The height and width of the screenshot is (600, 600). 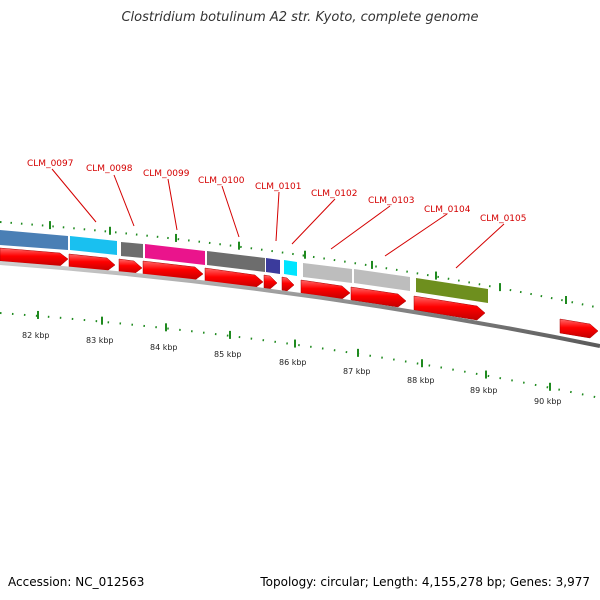 I want to click on kbp-label: 90 kbp, so click(x=548, y=401).